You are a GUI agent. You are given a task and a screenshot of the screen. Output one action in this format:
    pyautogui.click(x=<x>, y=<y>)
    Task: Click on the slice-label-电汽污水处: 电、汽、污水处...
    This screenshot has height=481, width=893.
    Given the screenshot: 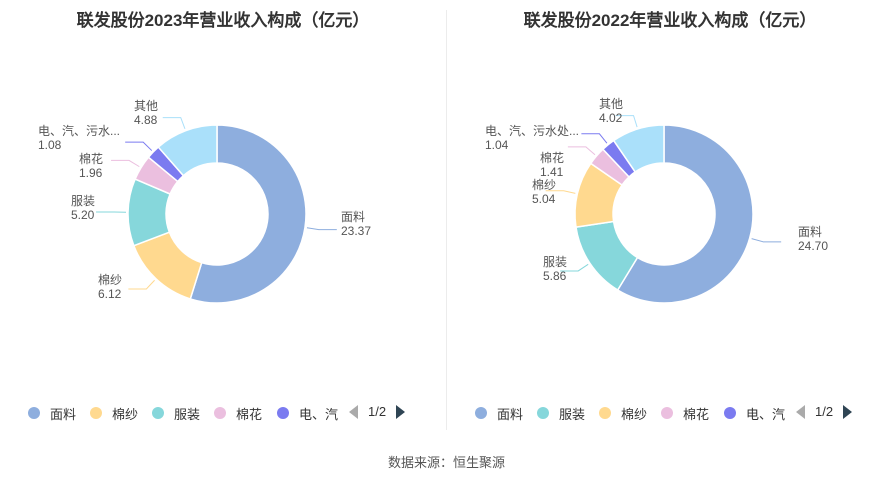 What is the action you would take?
    pyautogui.click(x=532, y=130)
    